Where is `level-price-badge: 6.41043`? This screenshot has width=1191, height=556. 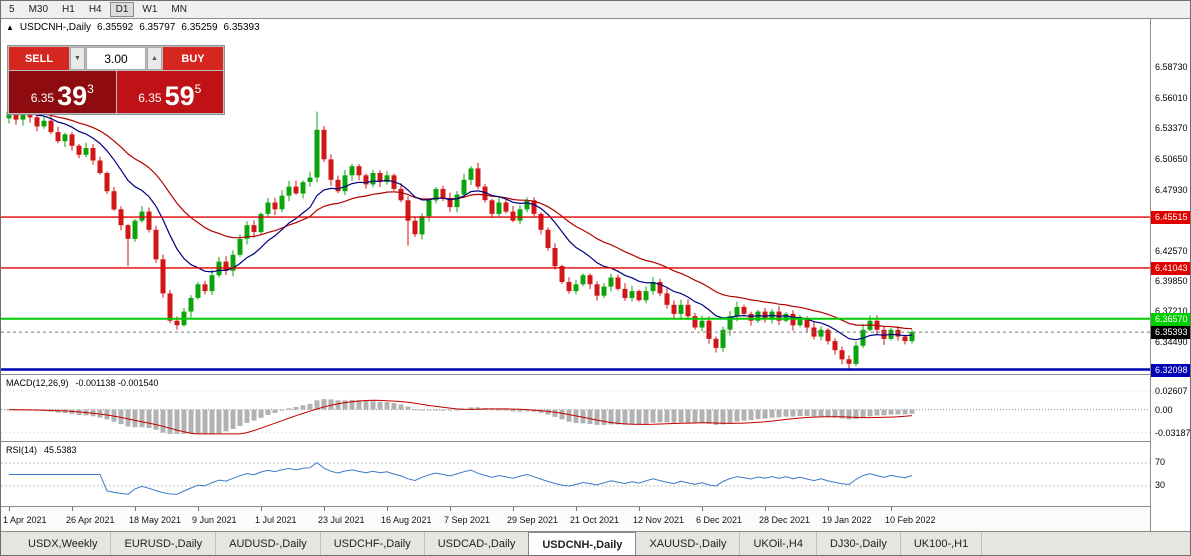
level-price-badge: 6.41043 is located at coordinates (1170, 268).